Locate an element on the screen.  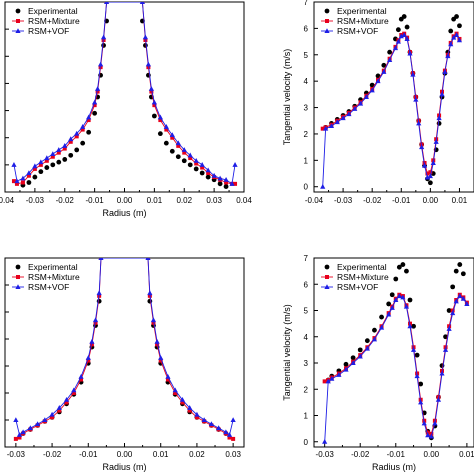
legend-marker-experimental is located at coordinates (327, 11).